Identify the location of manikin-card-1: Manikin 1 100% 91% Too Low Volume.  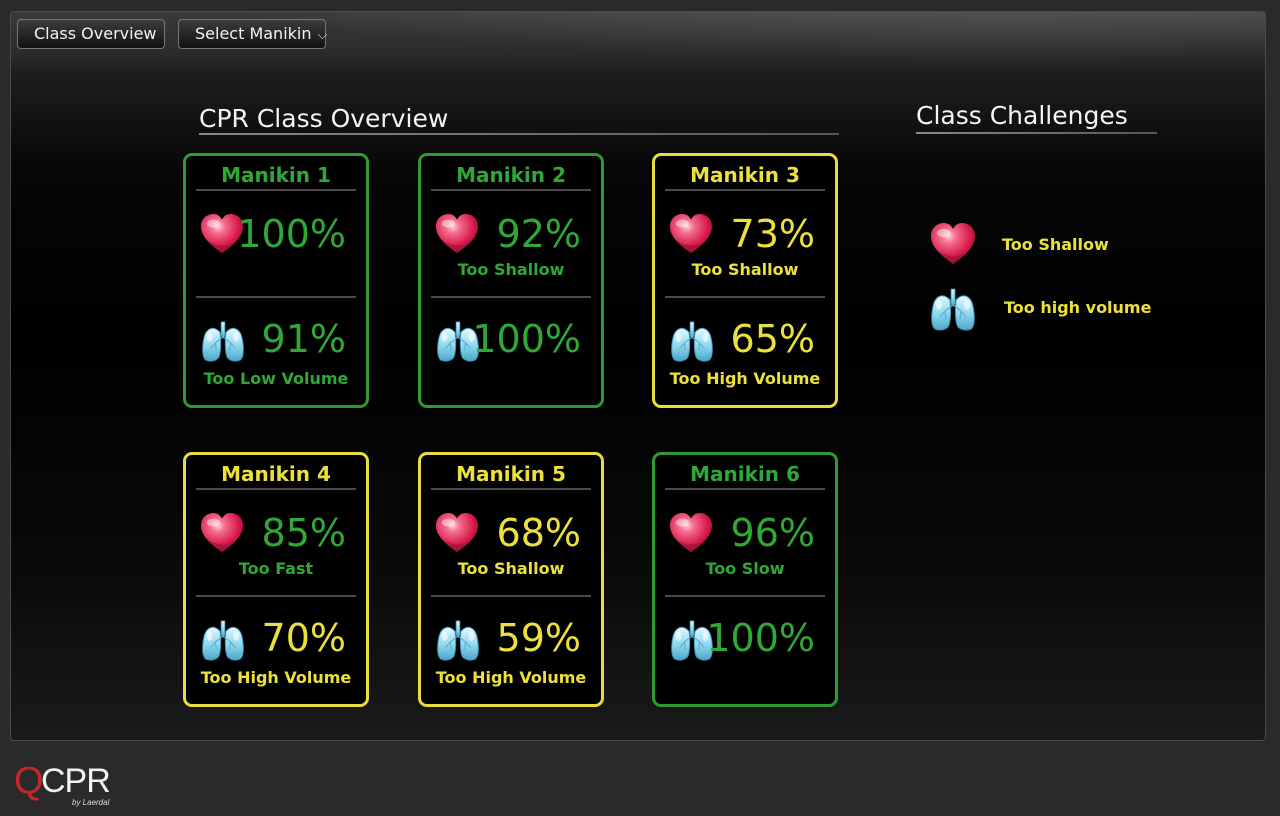
(276, 280).